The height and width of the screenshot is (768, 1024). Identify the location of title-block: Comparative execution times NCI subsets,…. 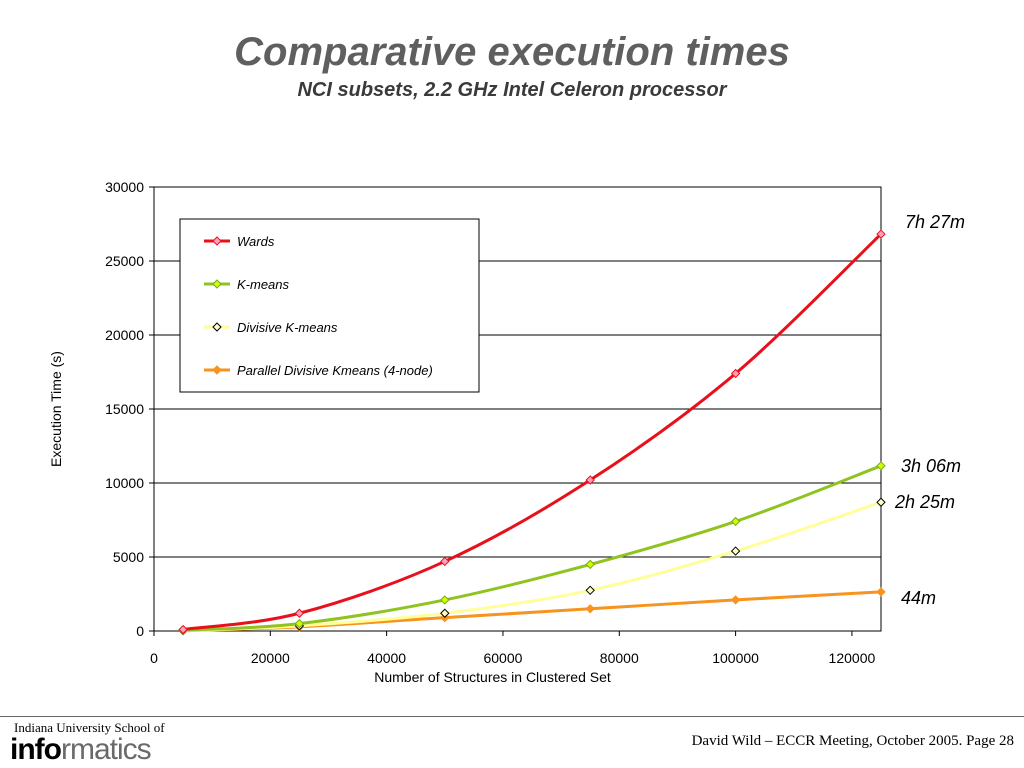
(512, 64).